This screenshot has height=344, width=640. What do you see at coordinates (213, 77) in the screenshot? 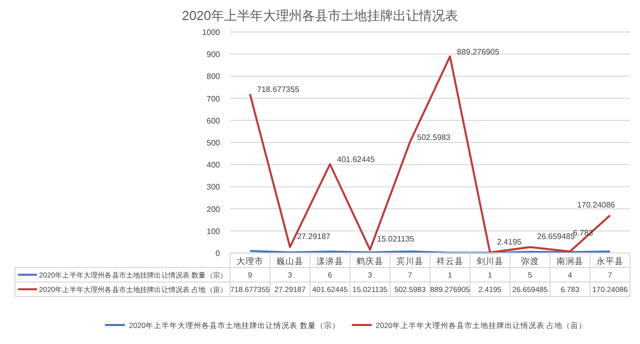
I see `y-tick-label: 800` at bounding box center [213, 77].